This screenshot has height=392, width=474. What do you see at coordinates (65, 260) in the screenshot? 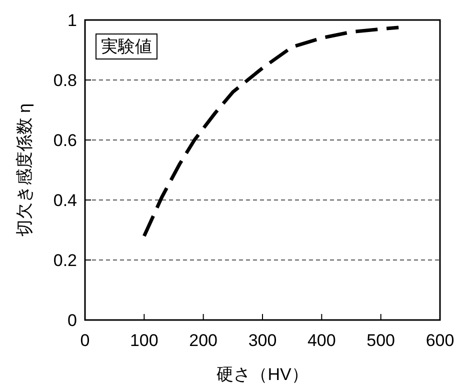
I see `y-tick-label: 0.2` at bounding box center [65, 260].